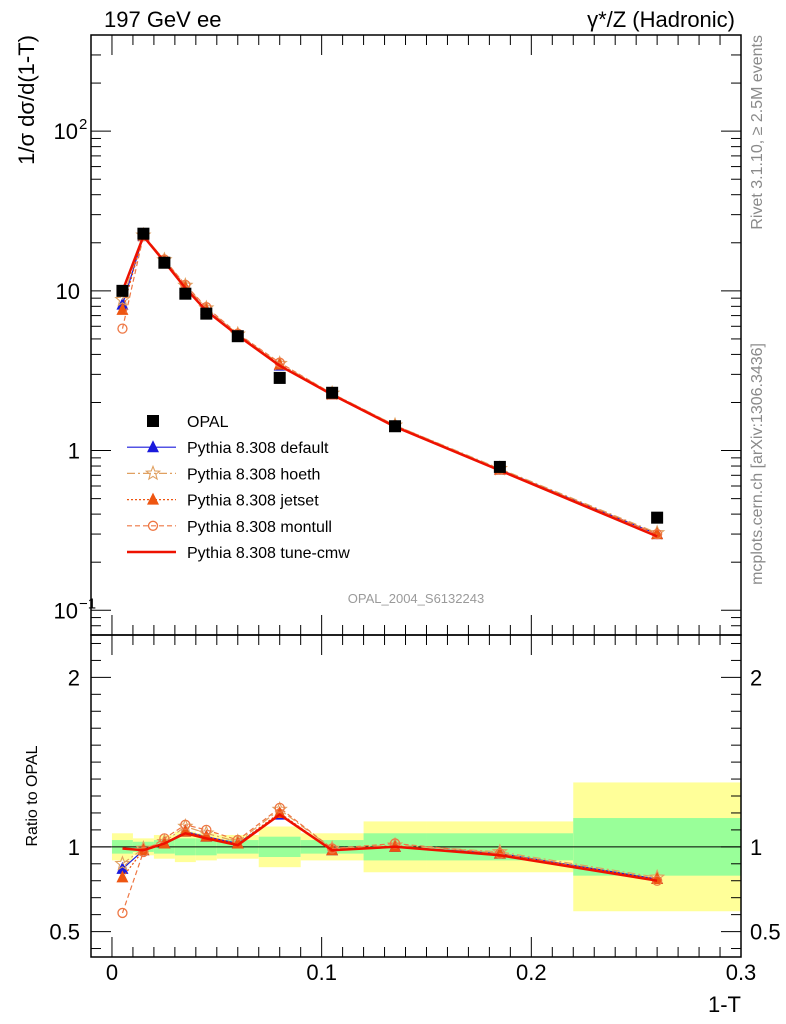 The height and width of the screenshot is (1024, 786). Describe the element at coordinates (756, 677) in the screenshot. I see `ratio-y-tick-label-right: 2` at that location.